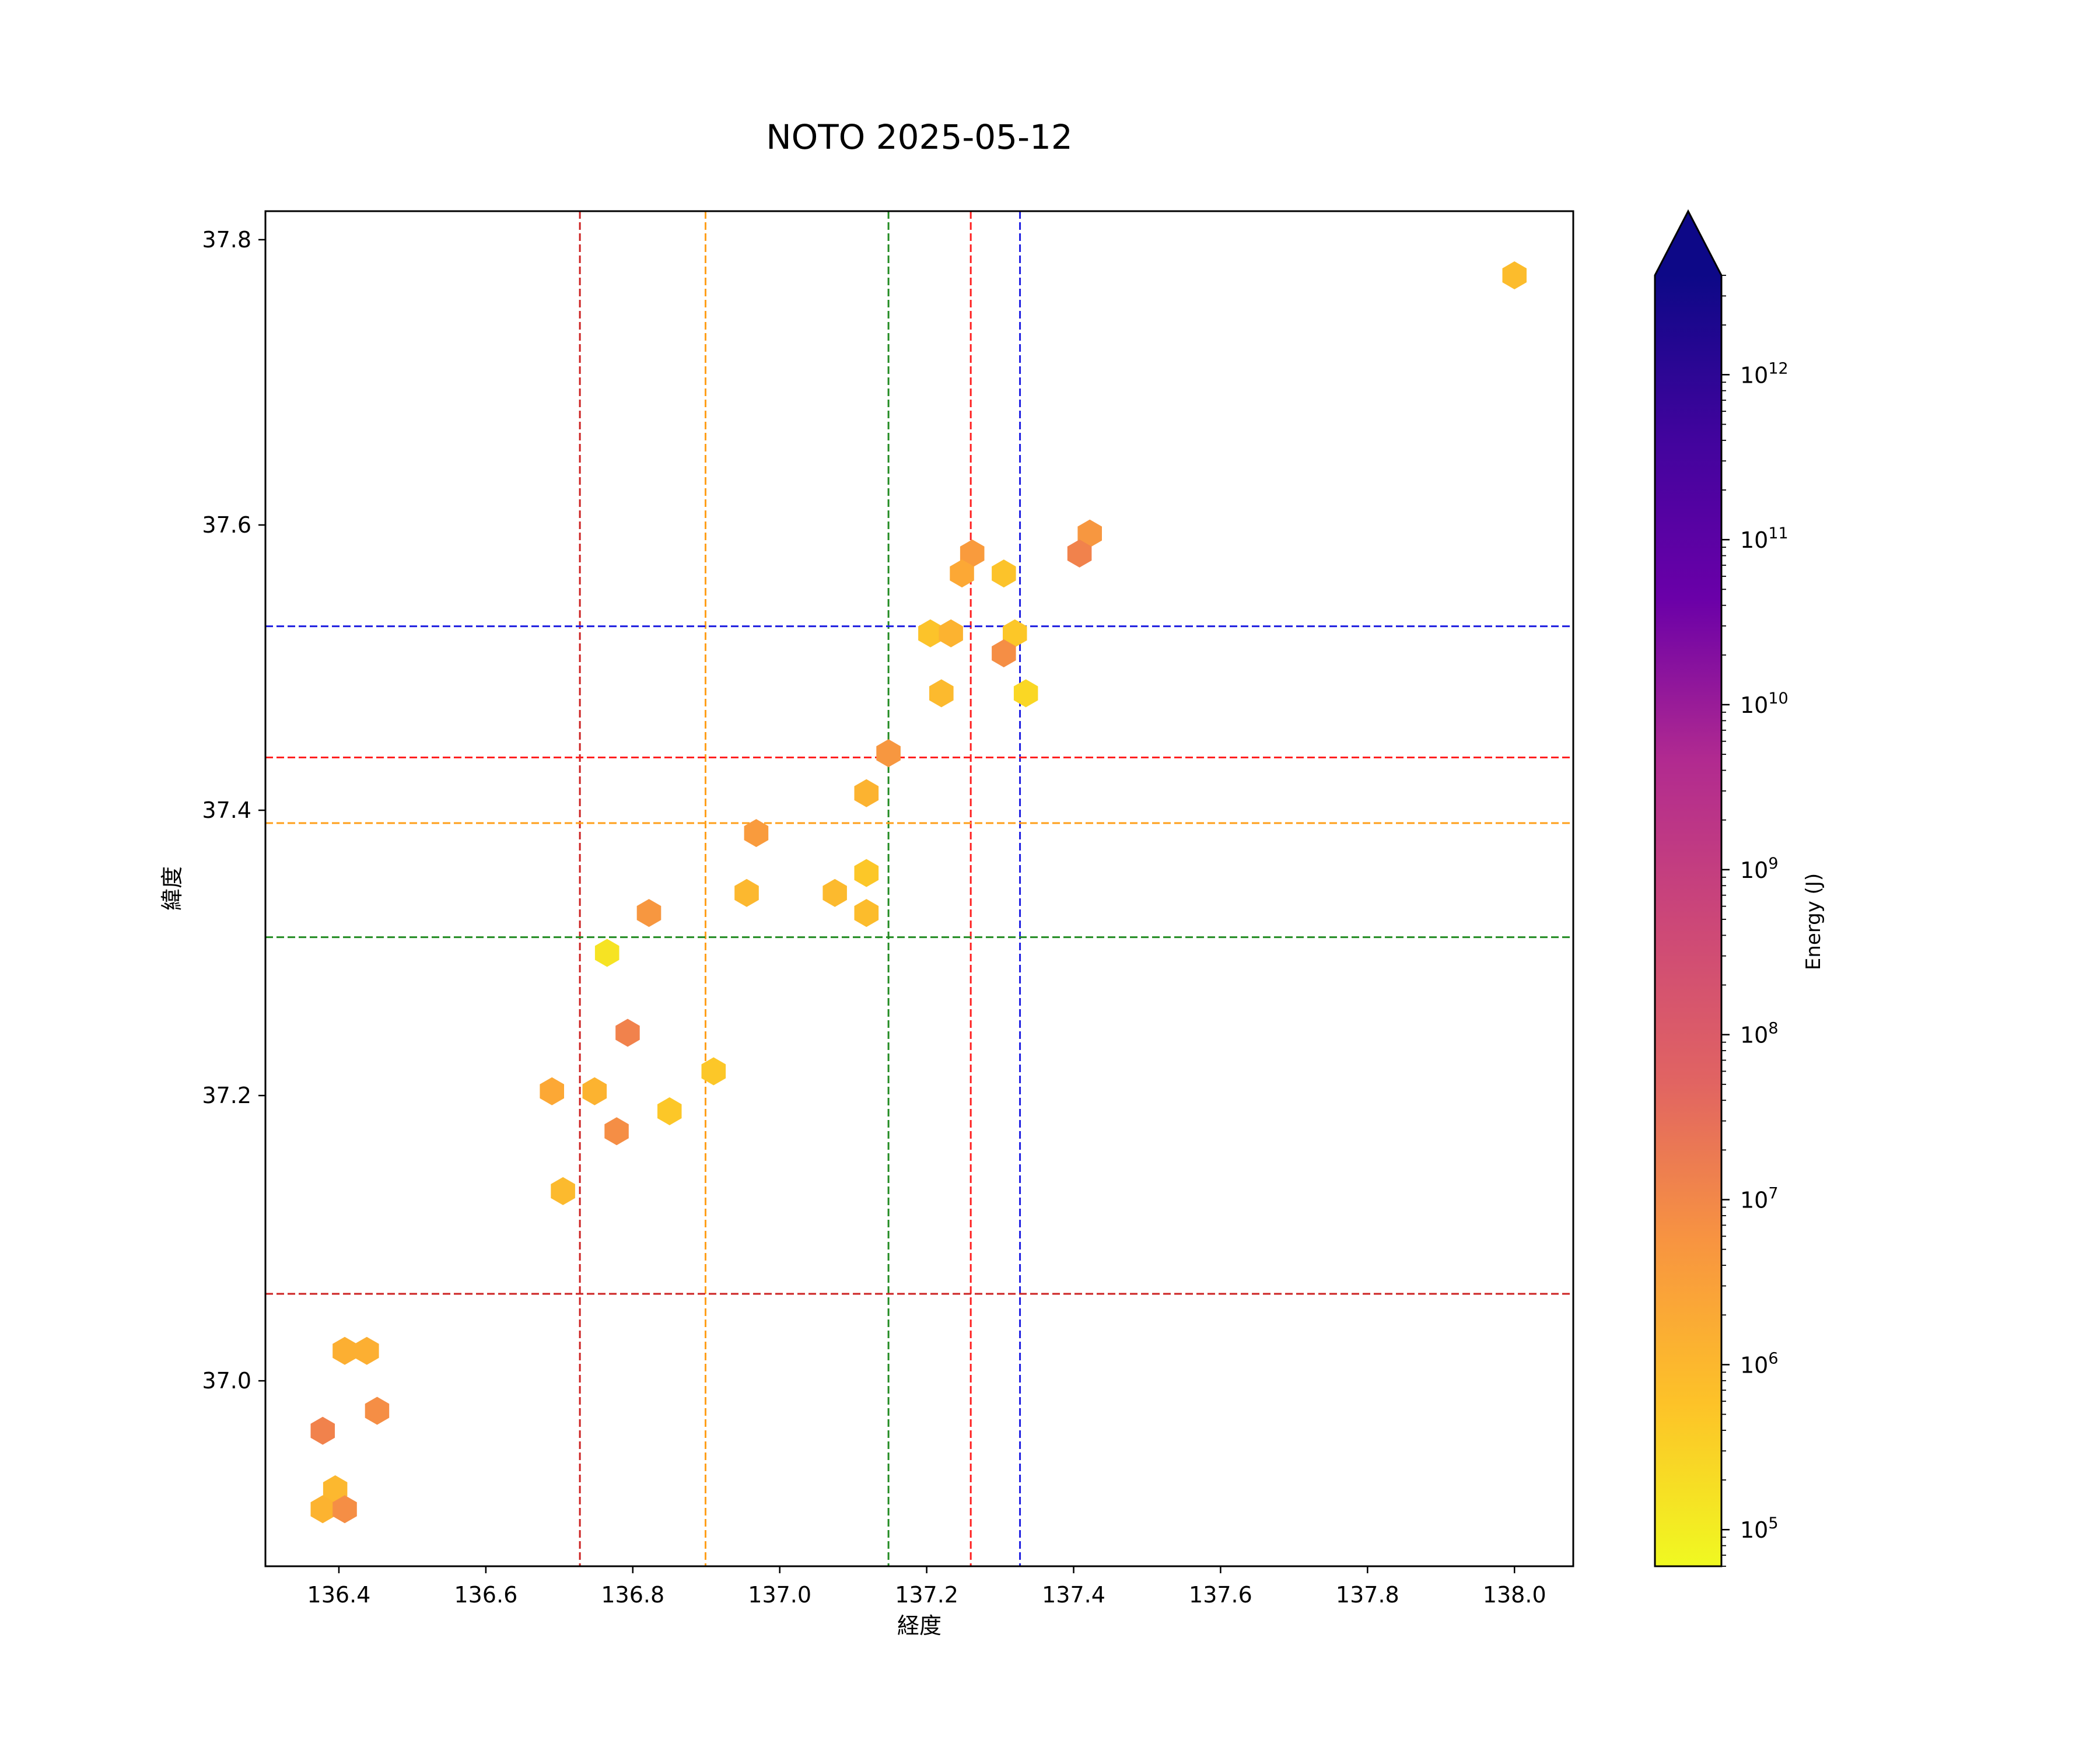 The image size is (2100, 1750). I want to click on colorbar-outline, so click(1688, 888).